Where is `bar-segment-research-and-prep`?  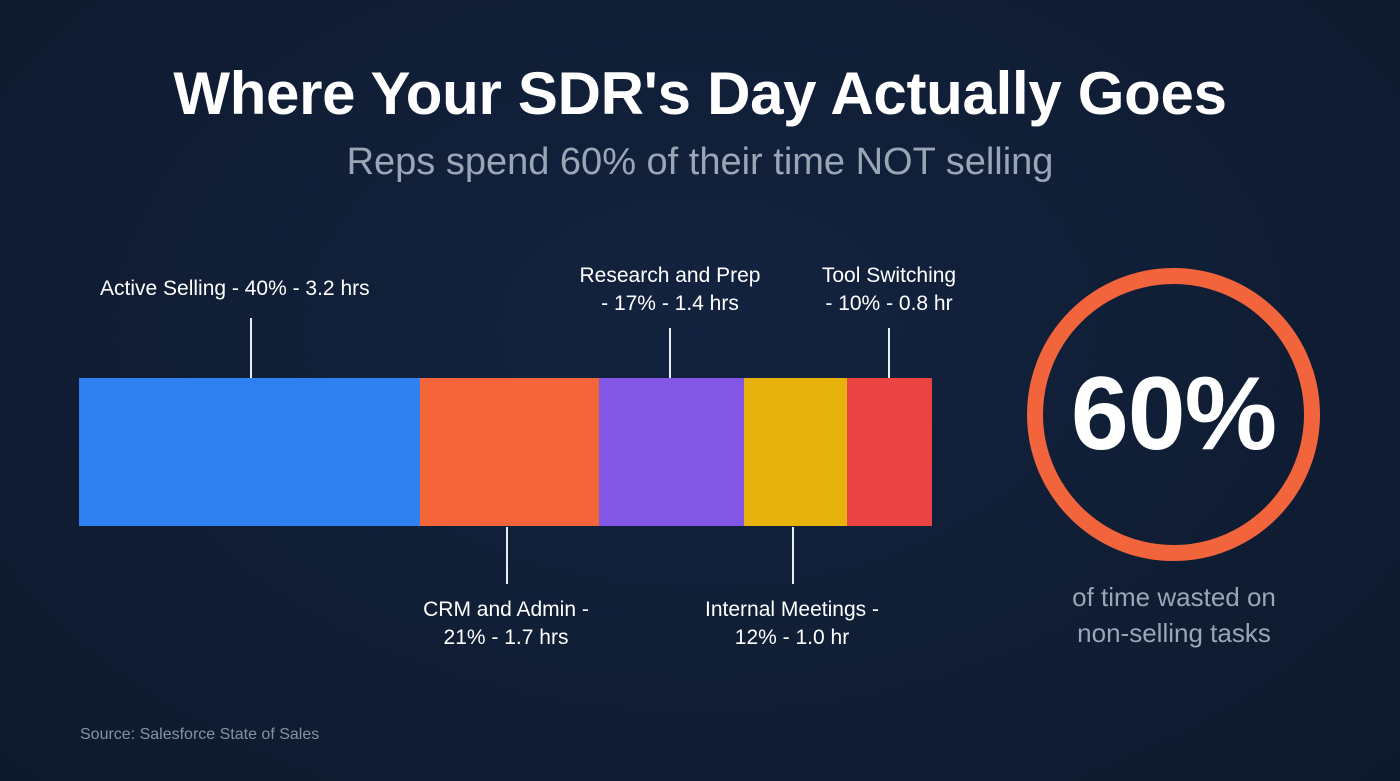
bar-segment-research-and-prep is located at coordinates (672, 452).